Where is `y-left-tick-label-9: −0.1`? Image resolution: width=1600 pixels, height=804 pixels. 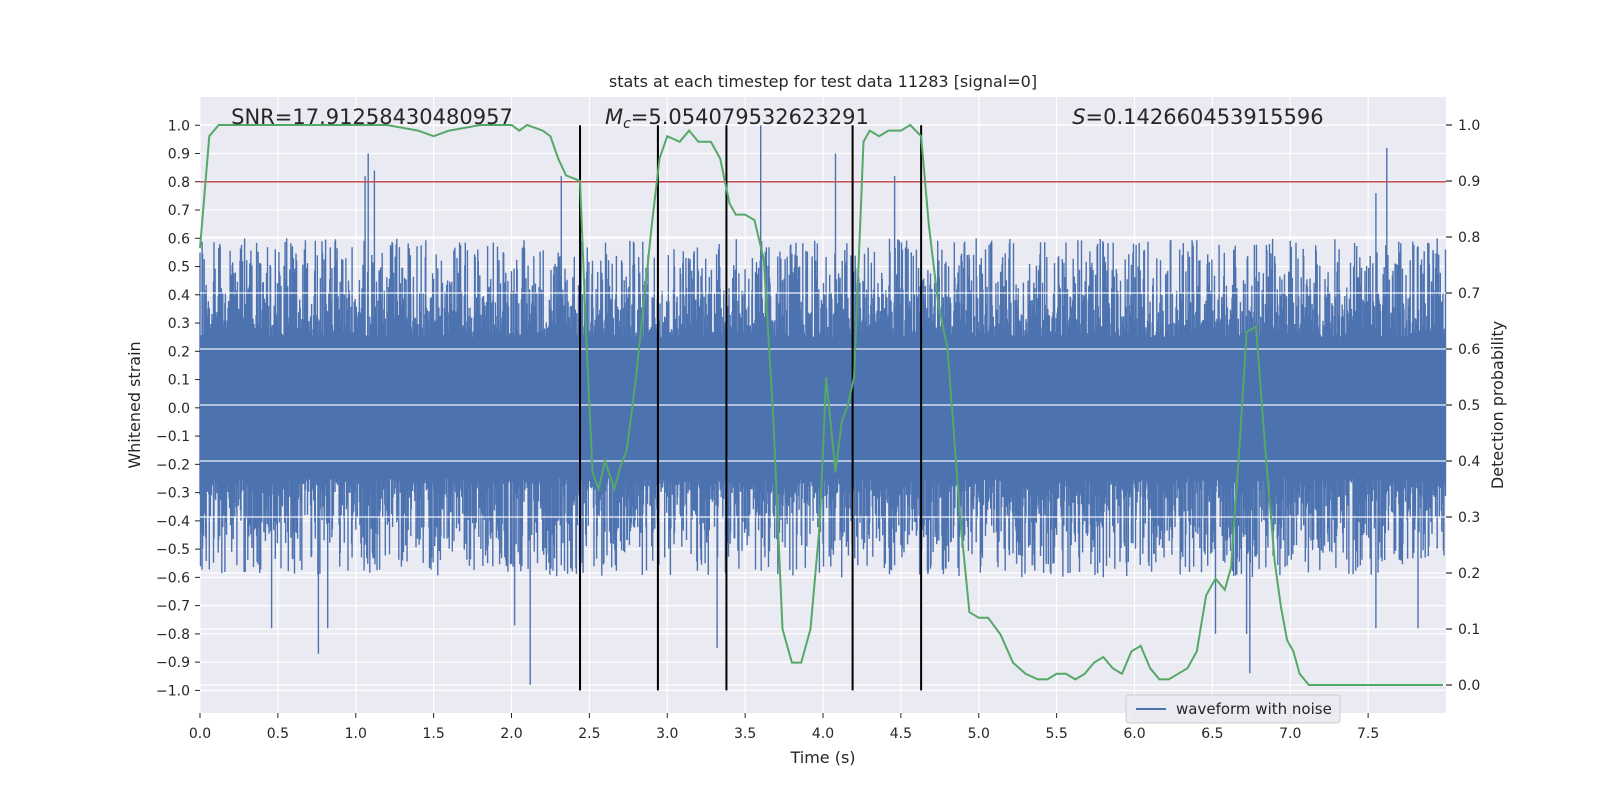
y-left-tick-label-9: −0.1 is located at coordinates (173, 437).